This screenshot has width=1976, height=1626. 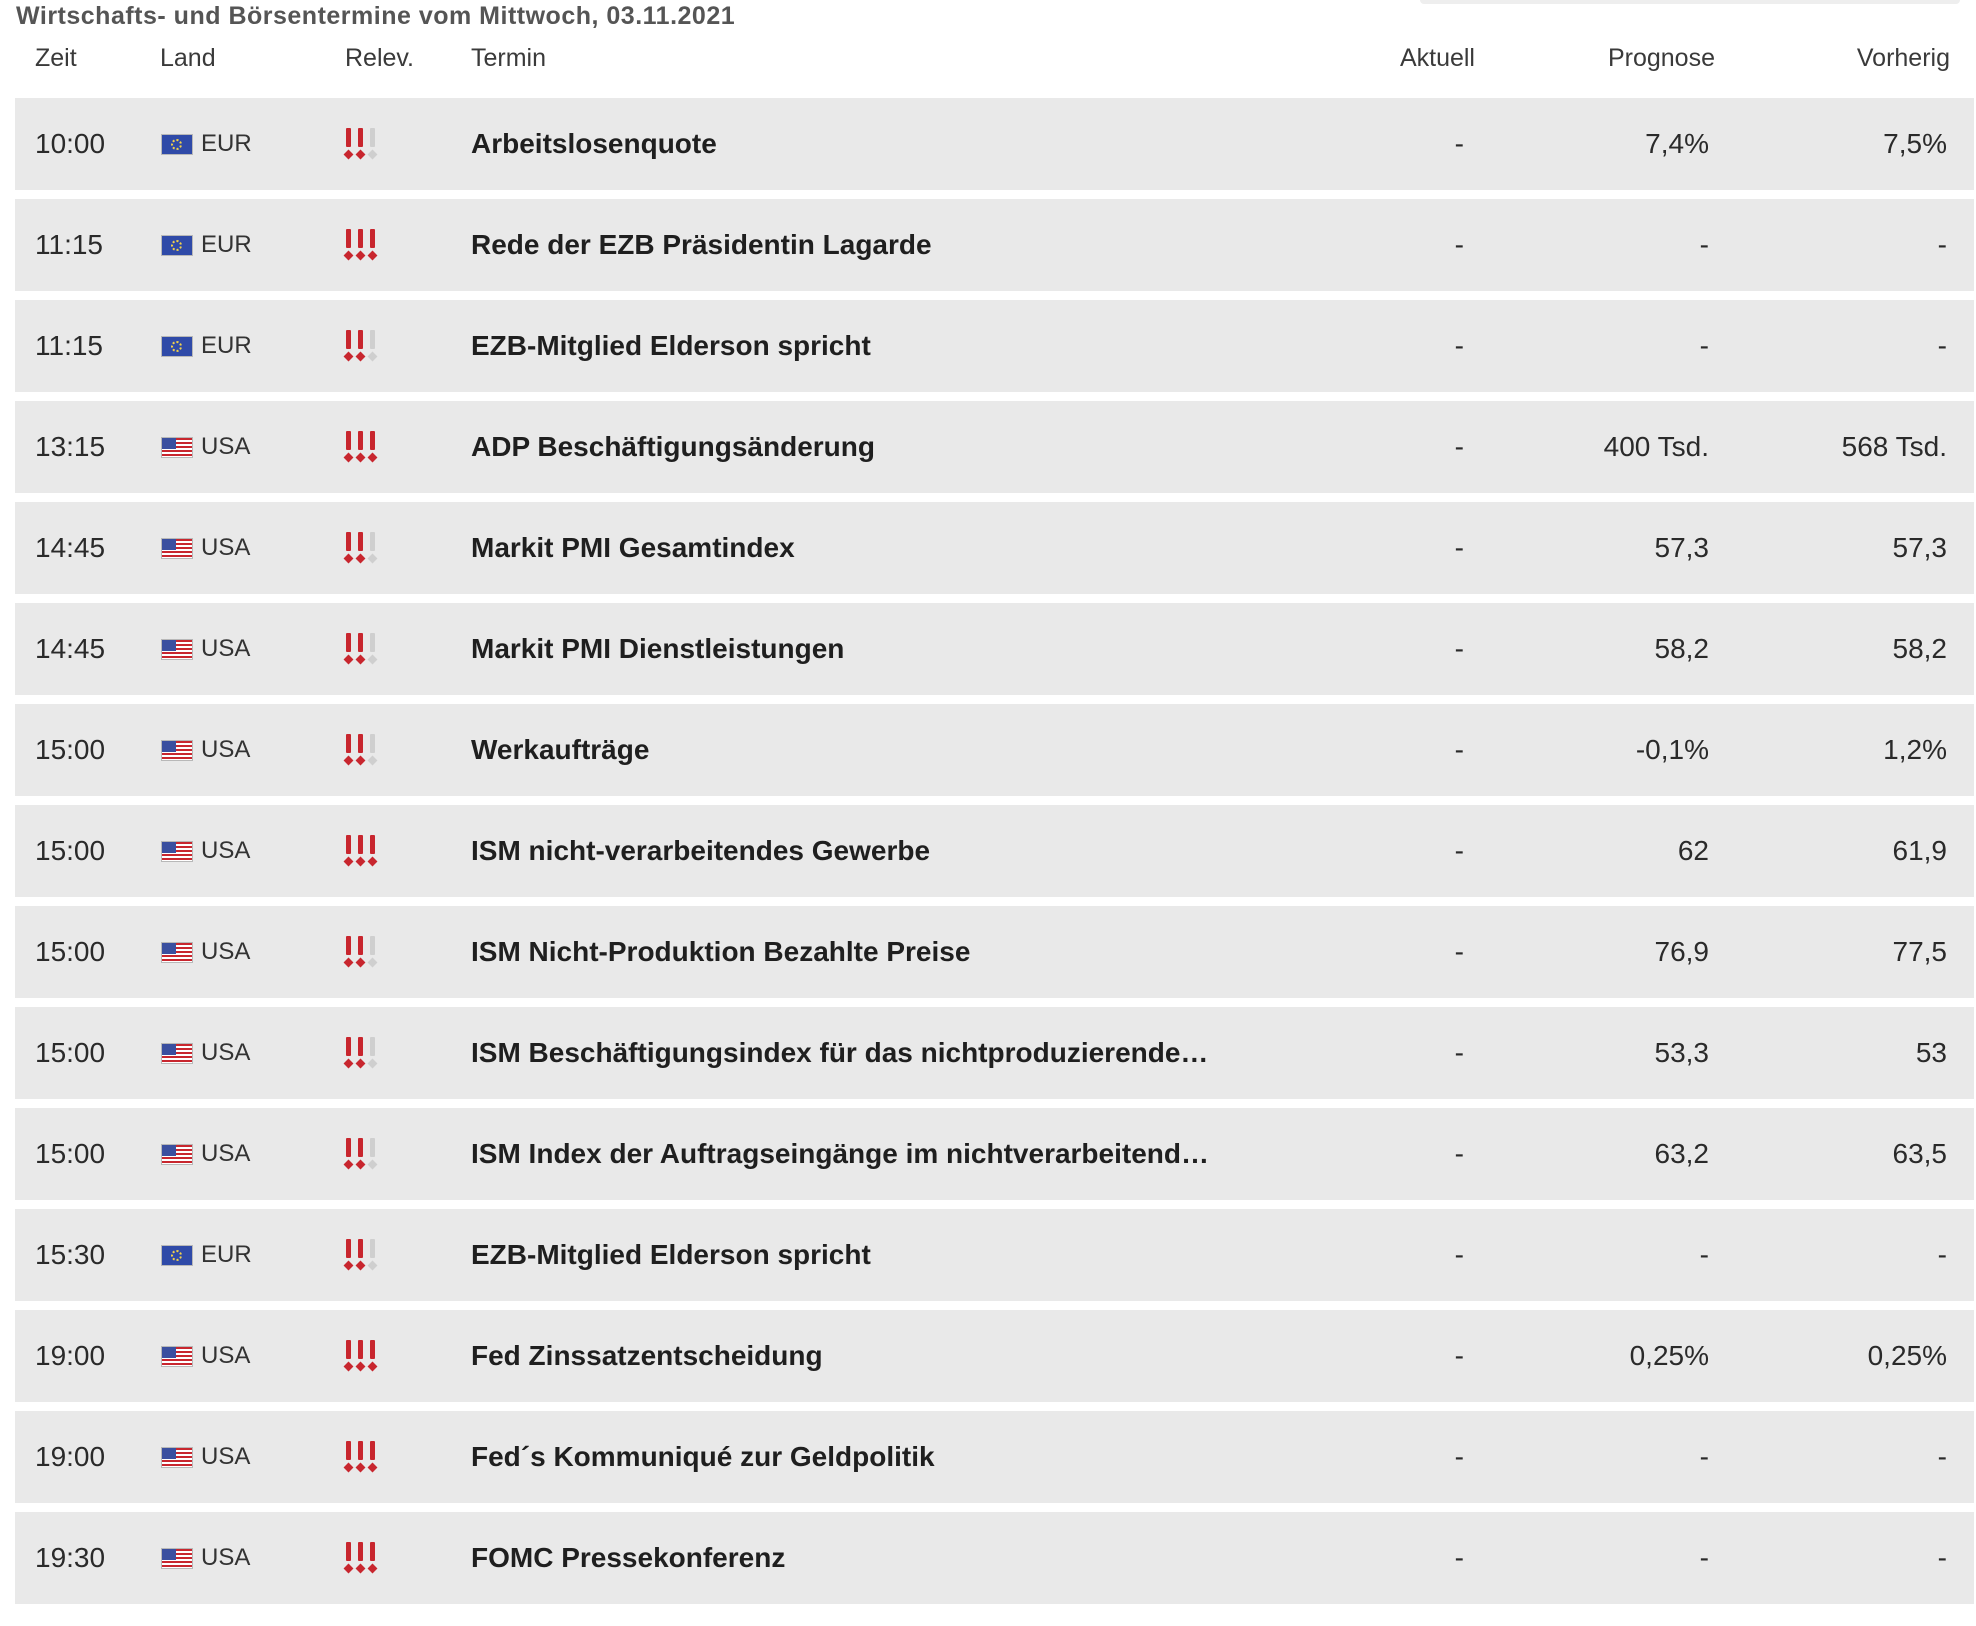 I want to click on previous-cell: 53, so click(x=1931, y=1052).